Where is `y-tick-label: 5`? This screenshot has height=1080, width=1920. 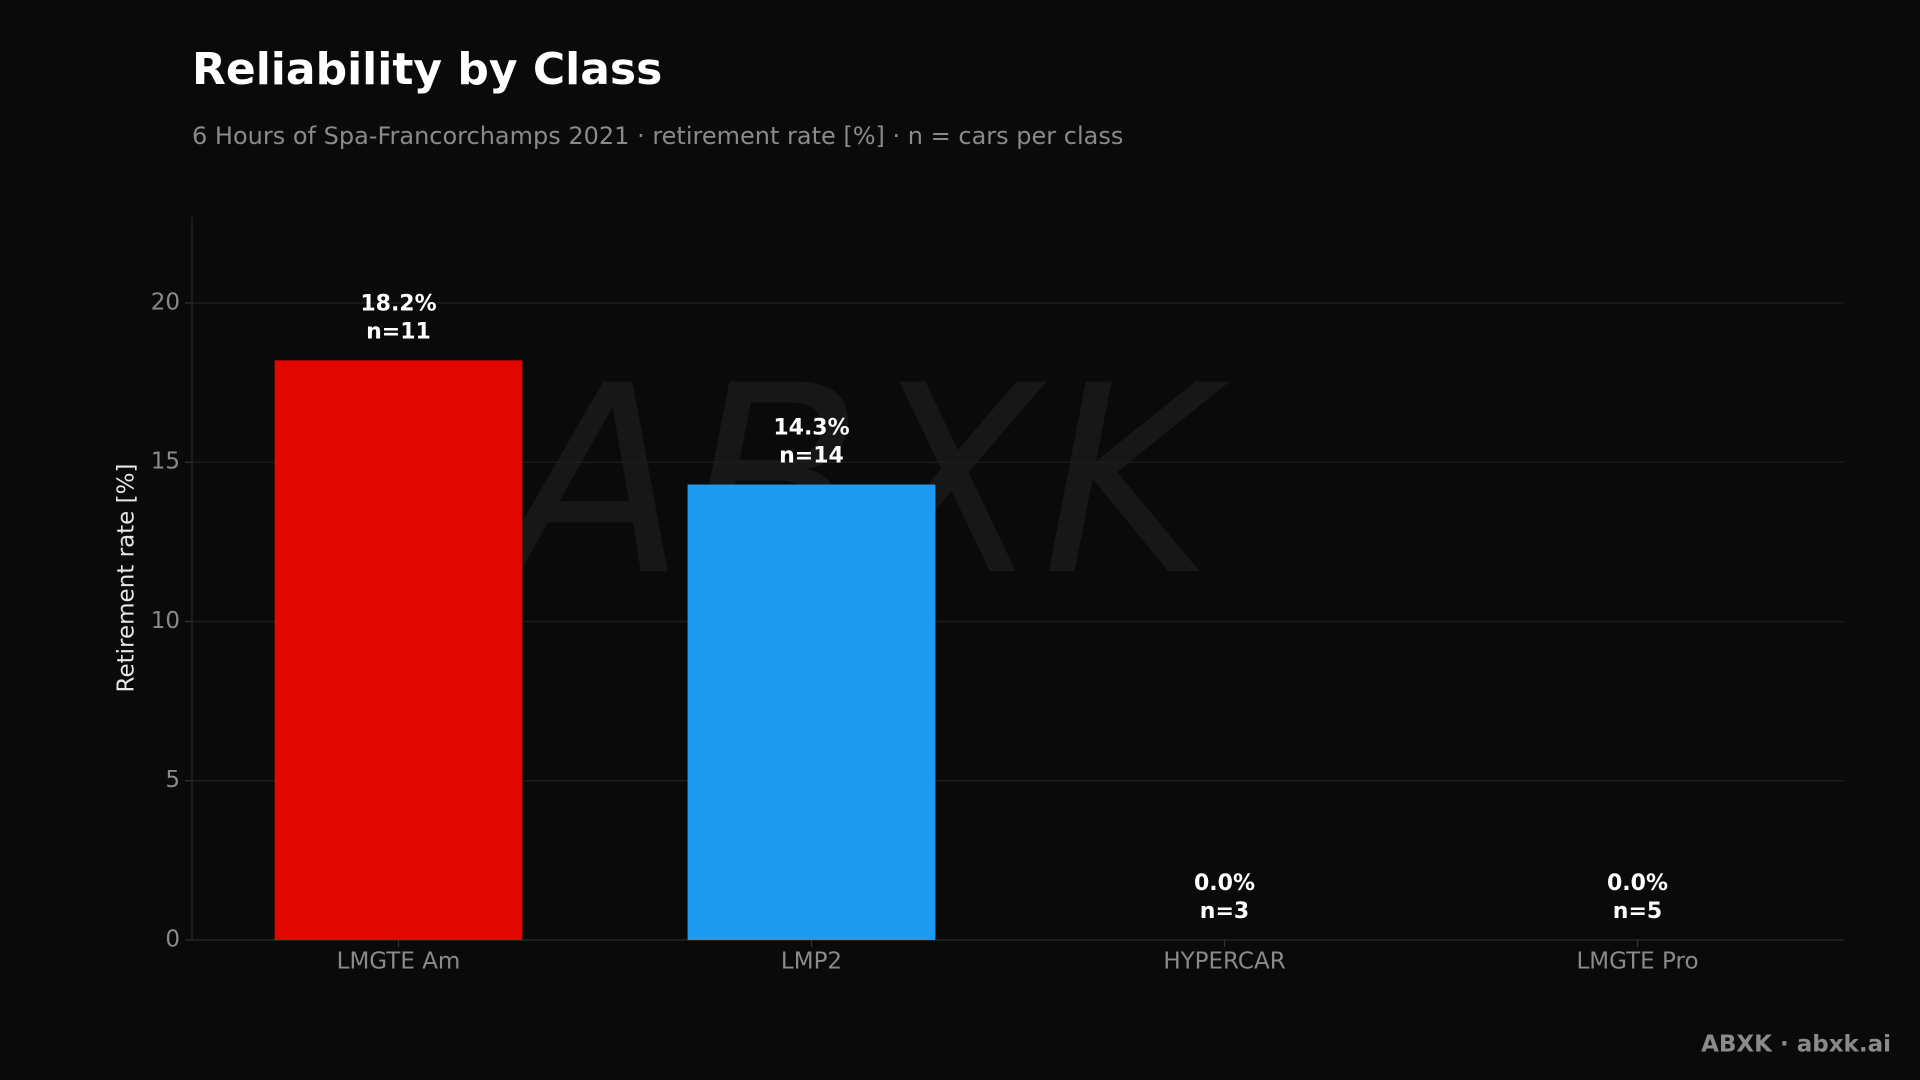
y-tick-label: 5 is located at coordinates (172, 780).